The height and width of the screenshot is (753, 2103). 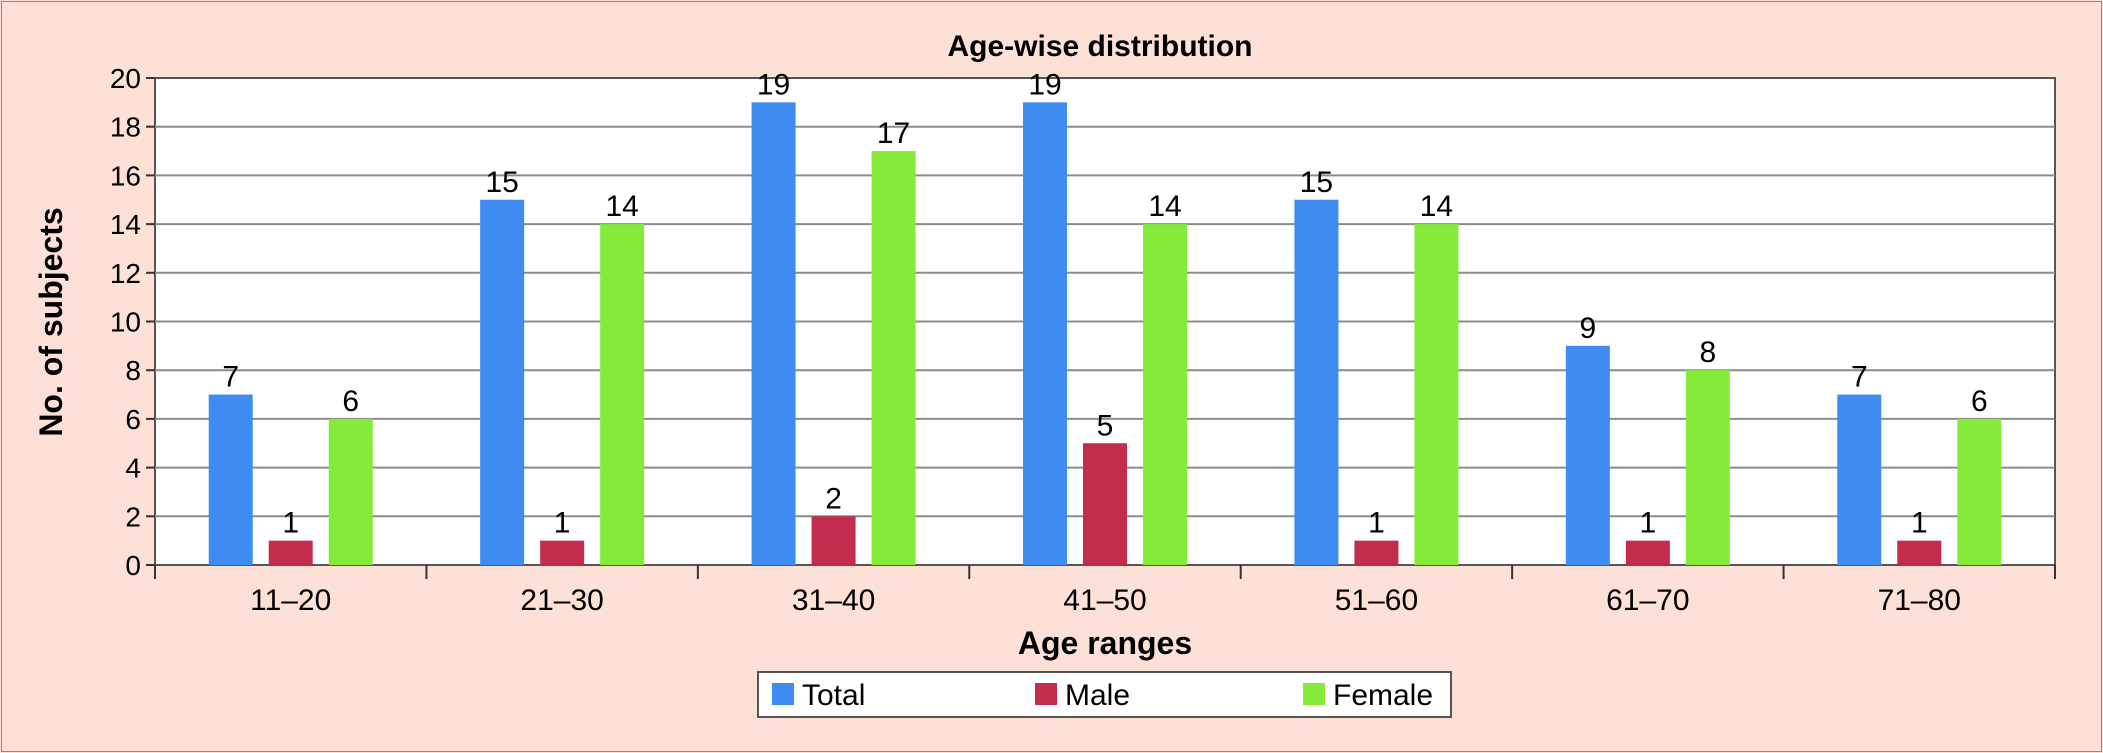 I want to click on y-tick-label: 4, so click(x=133, y=468).